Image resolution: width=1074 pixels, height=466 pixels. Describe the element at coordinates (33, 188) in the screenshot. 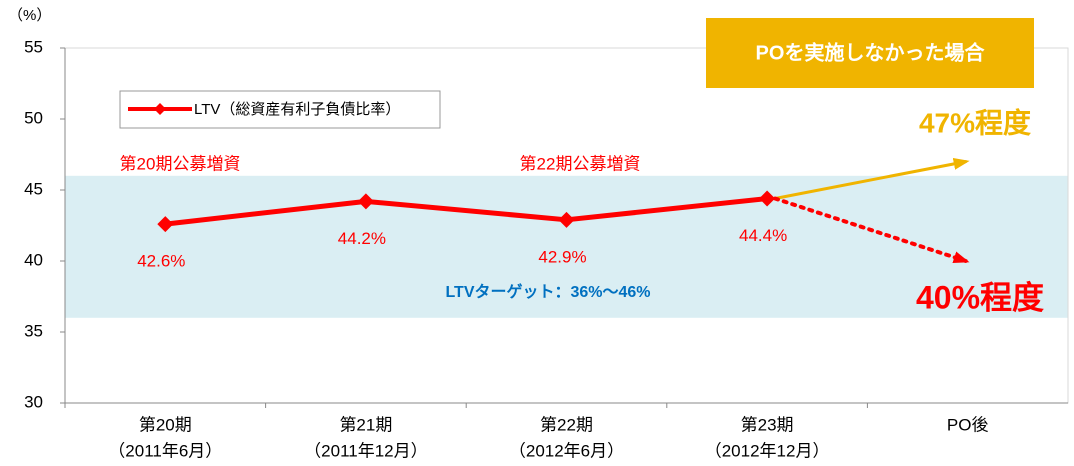

I see `y-tick-label: 45` at that location.